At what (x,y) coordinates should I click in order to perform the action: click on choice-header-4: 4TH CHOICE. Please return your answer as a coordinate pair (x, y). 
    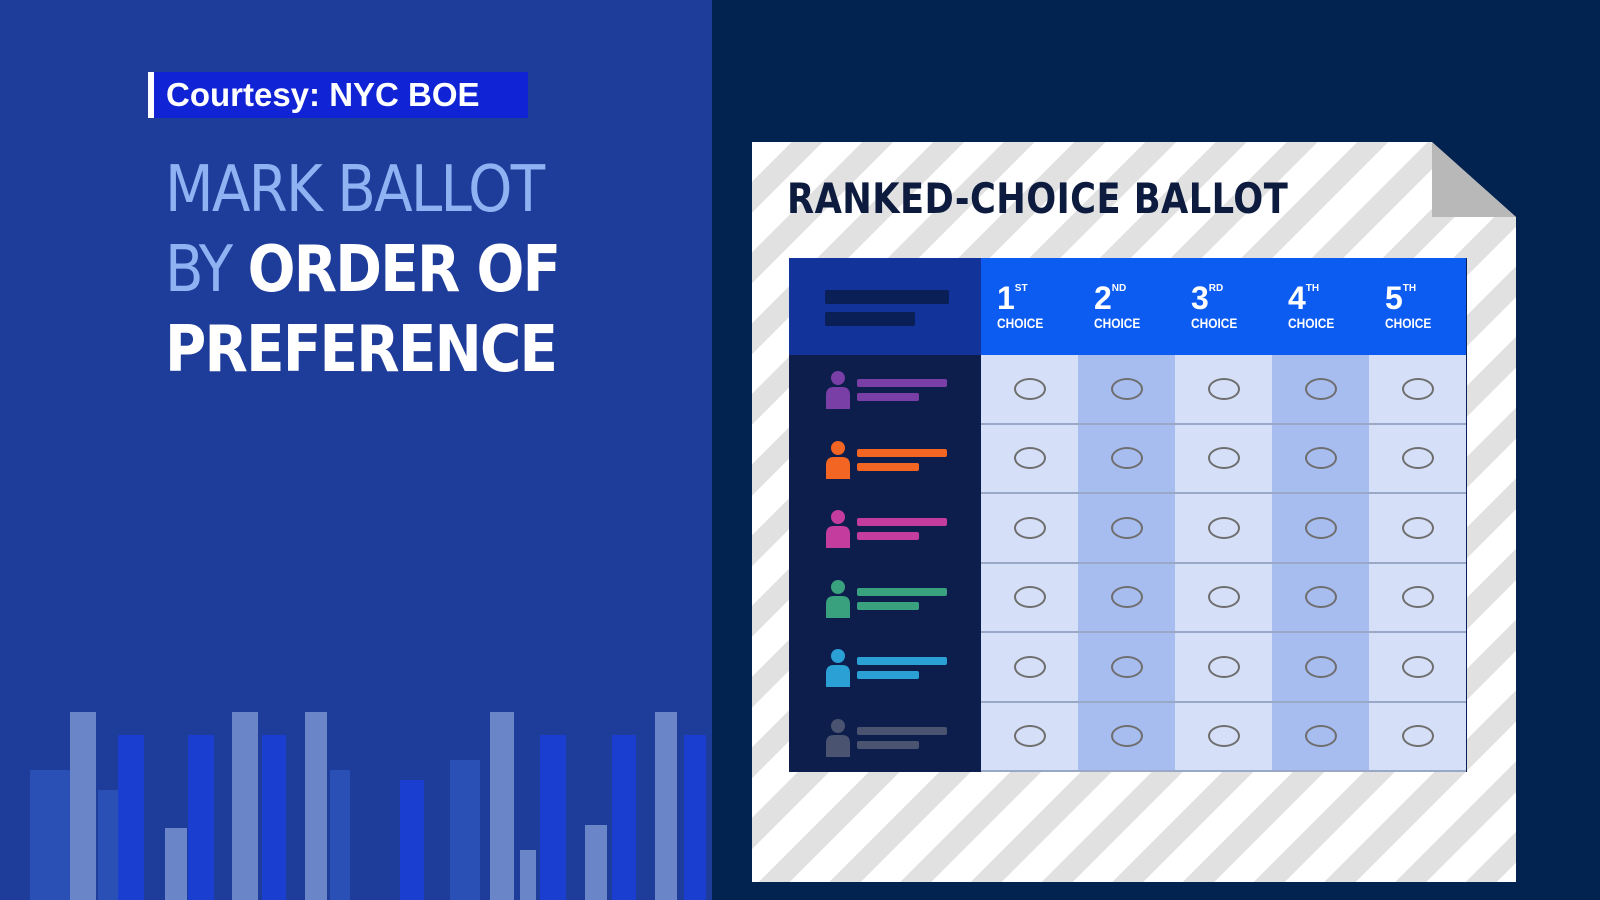
    Looking at the image, I should click on (1320, 306).